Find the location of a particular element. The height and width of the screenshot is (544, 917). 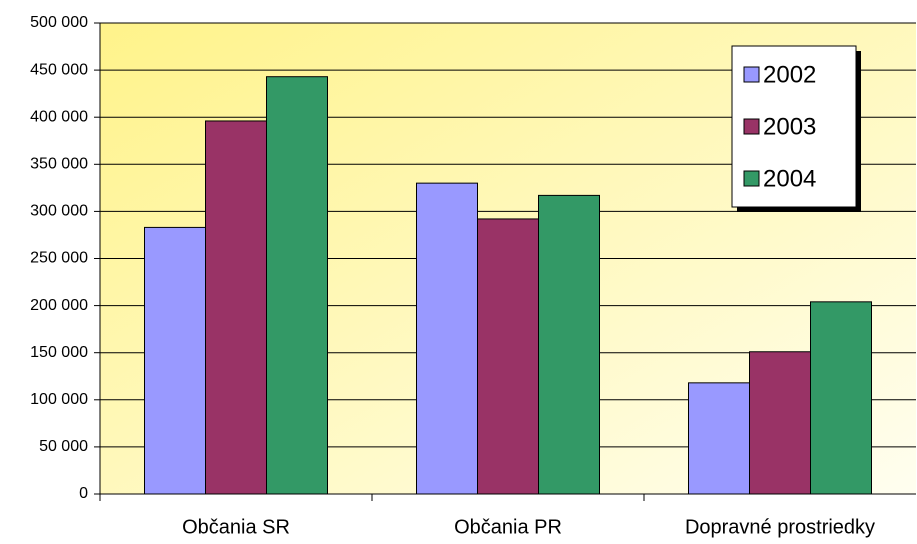

y-tick-label: 350 000 is located at coordinates (59, 164).